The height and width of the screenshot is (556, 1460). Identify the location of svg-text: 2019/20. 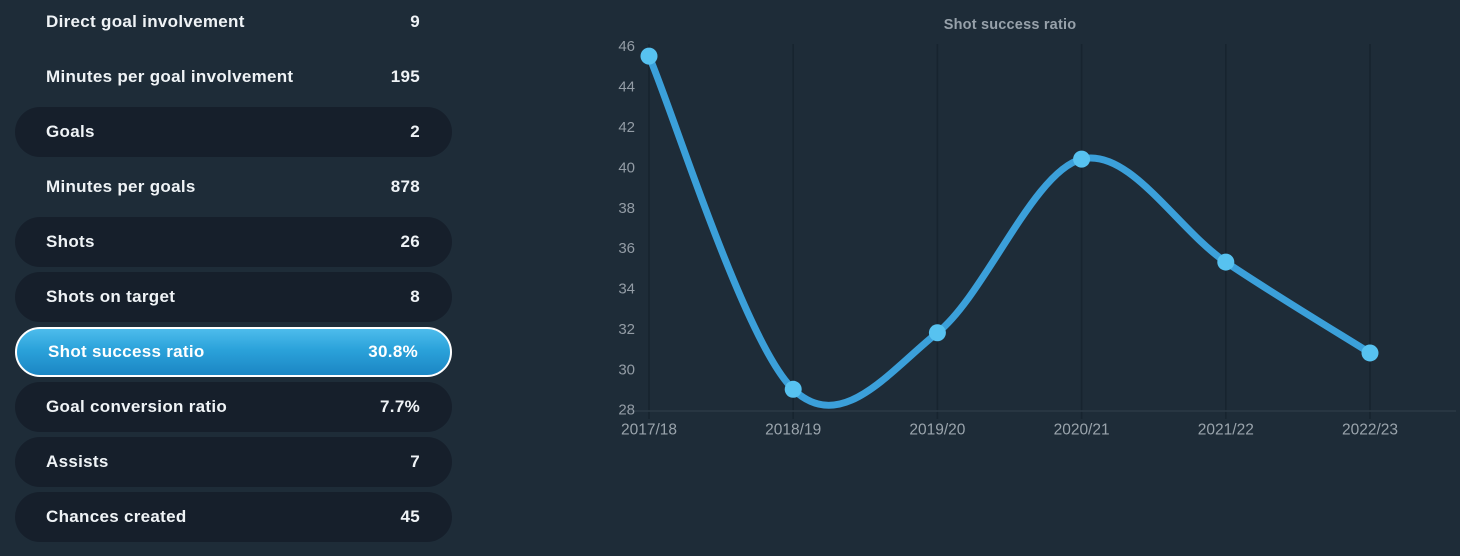
(937, 430).